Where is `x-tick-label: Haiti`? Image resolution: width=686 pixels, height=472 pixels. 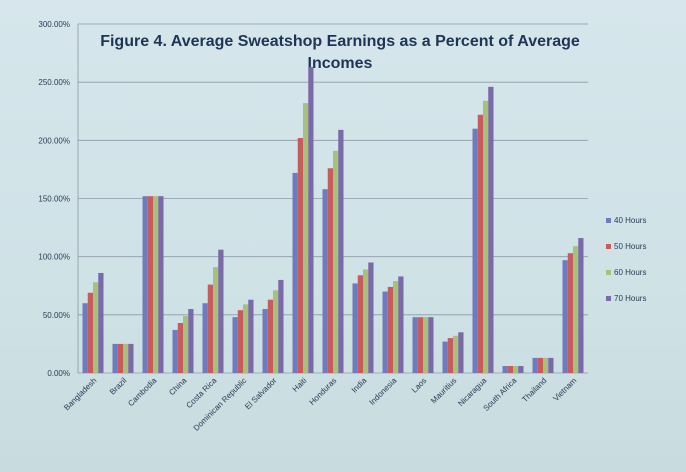 x-tick-label: Haiti is located at coordinates (300, 385).